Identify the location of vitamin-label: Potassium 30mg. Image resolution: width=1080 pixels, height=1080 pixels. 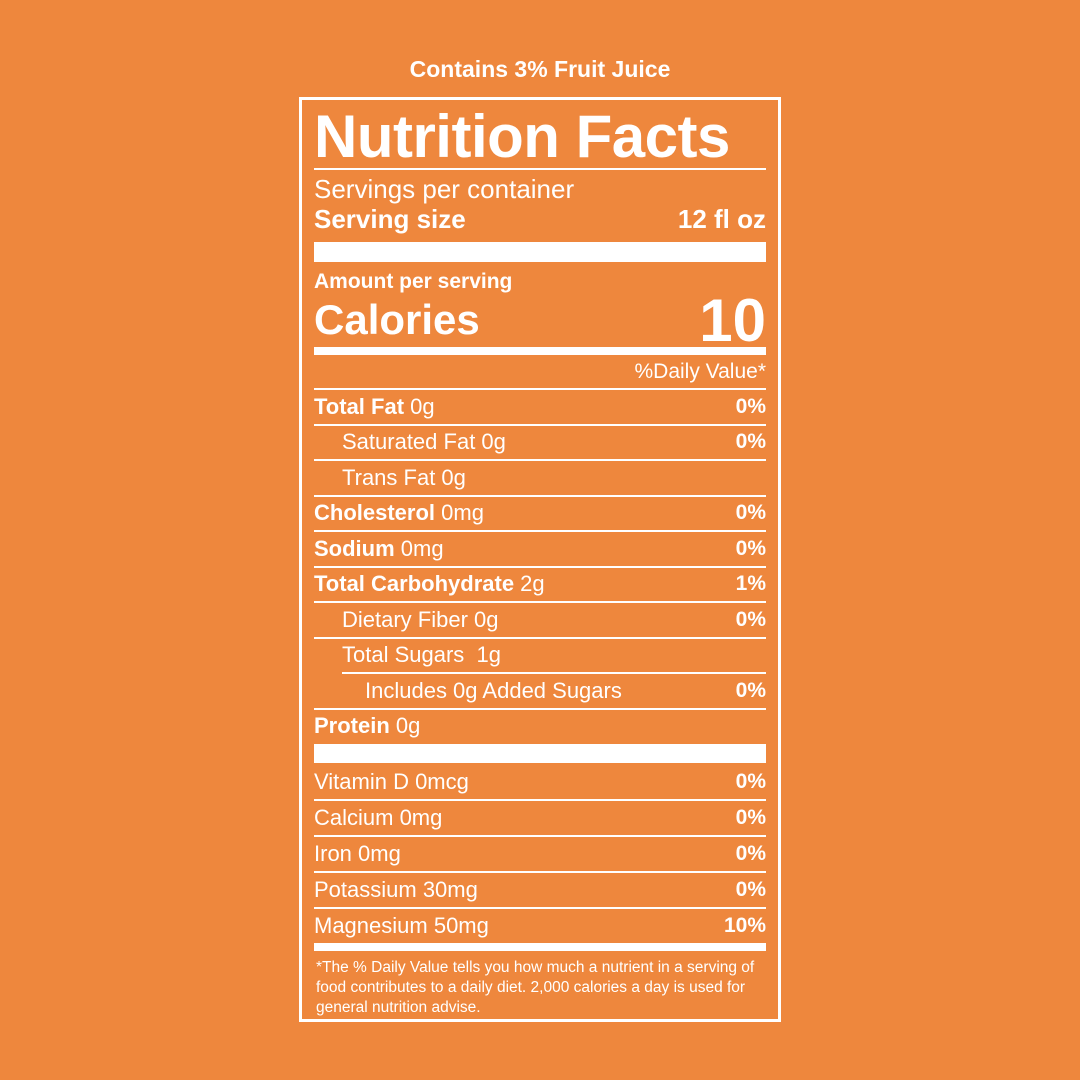
(396, 889).